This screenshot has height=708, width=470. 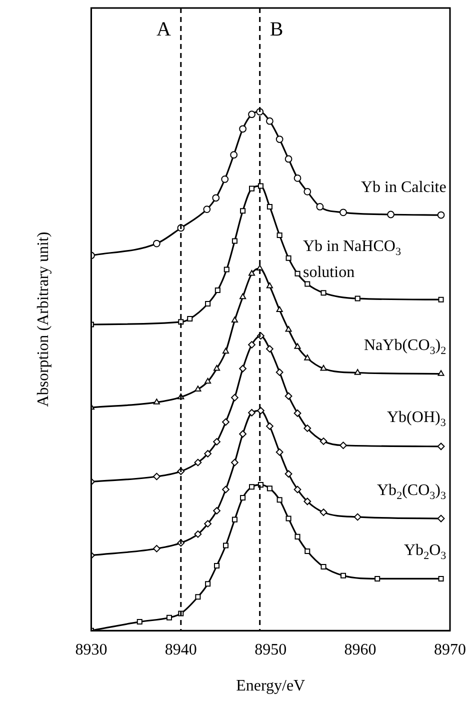 What do you see at coordinates (91, 649) in the screenshot?
I see `x-tick-label: 8930` at bounding box center [91, 649].